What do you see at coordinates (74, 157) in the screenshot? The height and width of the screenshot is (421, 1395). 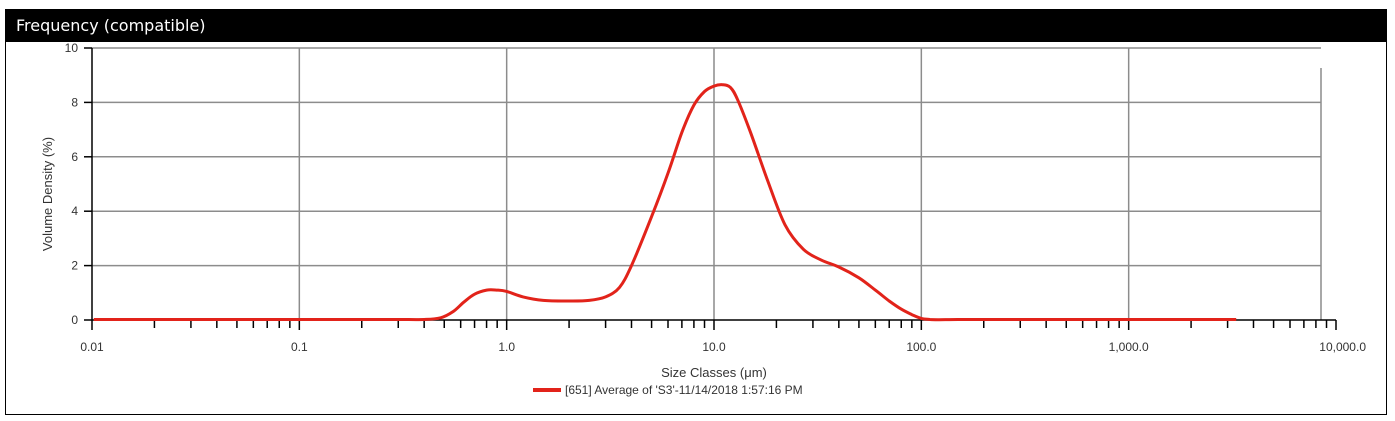 I see `y-tick-label: 6` at bounding box center [74, 157].